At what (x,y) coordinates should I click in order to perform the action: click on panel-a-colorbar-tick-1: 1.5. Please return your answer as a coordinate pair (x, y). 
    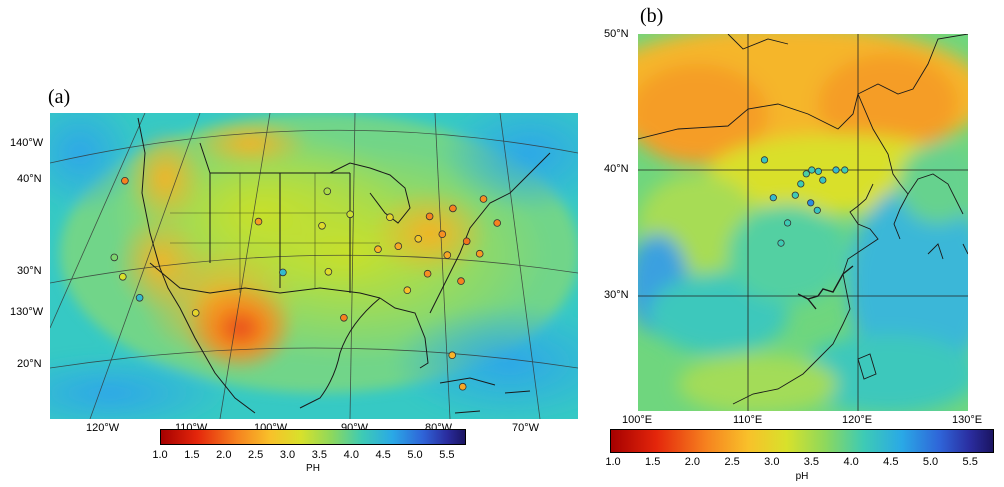
    Looking at the image, I should click on (192, 455).